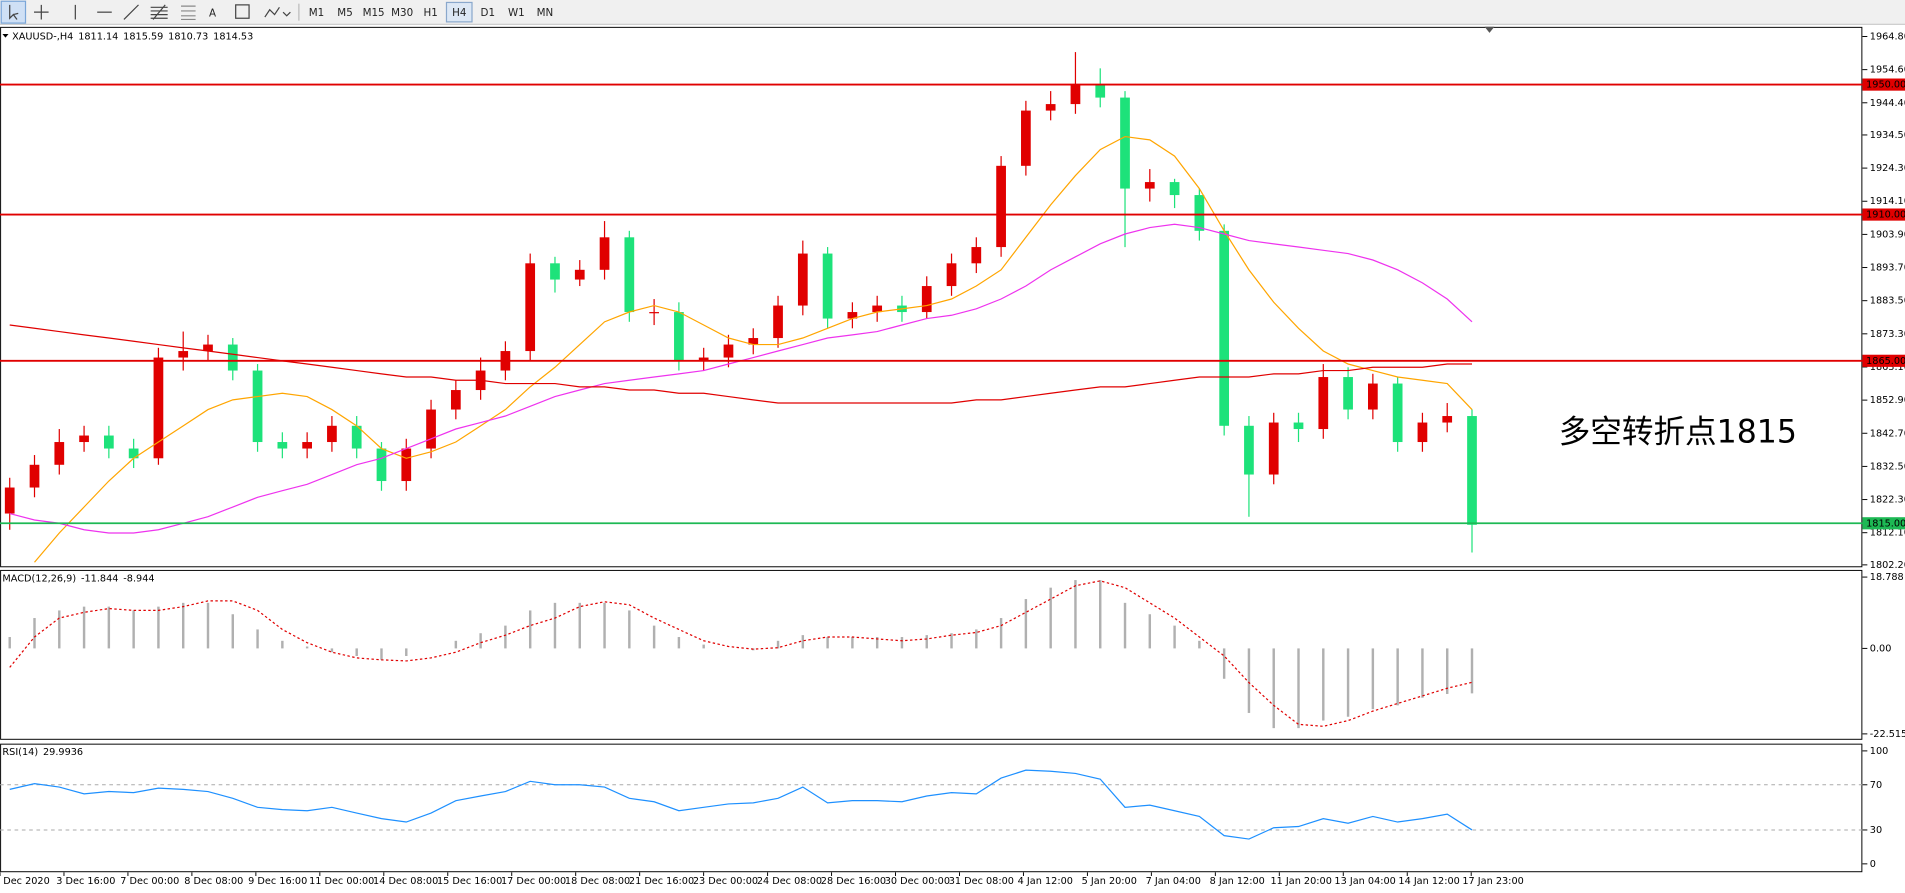  I want to click on timeframe-button, so click(459, 12).